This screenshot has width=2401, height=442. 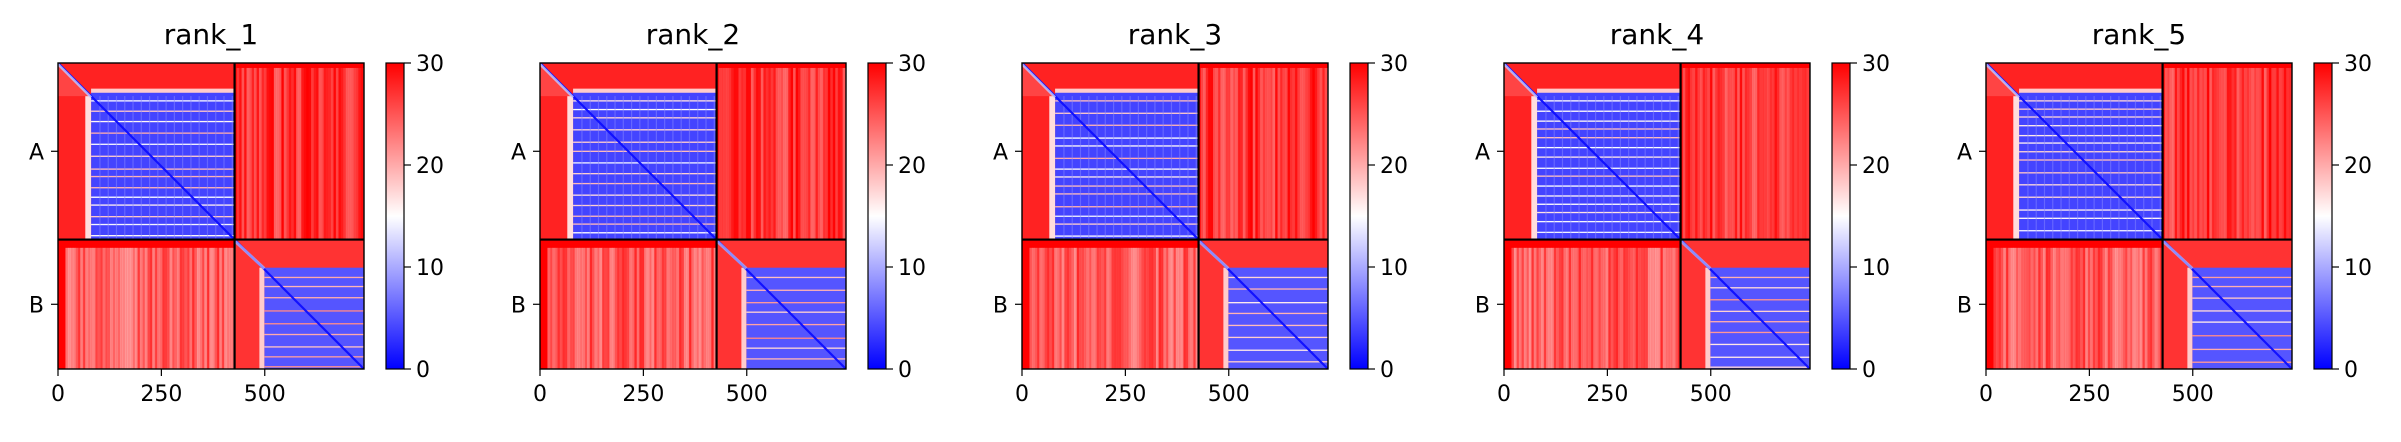 What do you see at coordinates (1964, 305) in the screenshot?
I see `chain-label-b: B` at bounding box center [1964, 305].